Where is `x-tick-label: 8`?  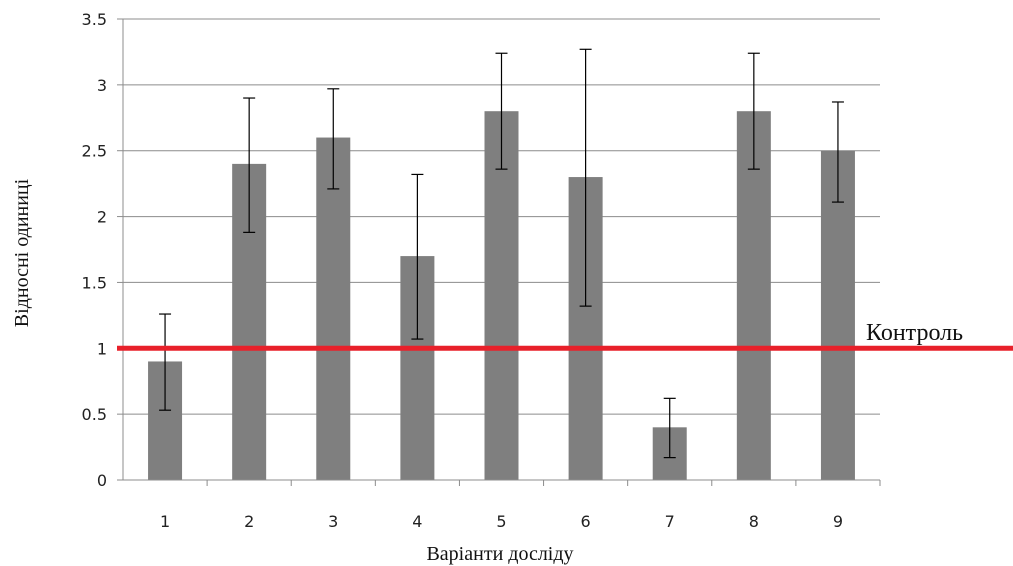
x-tick-label: 8 is located at coordinates (754, 521).